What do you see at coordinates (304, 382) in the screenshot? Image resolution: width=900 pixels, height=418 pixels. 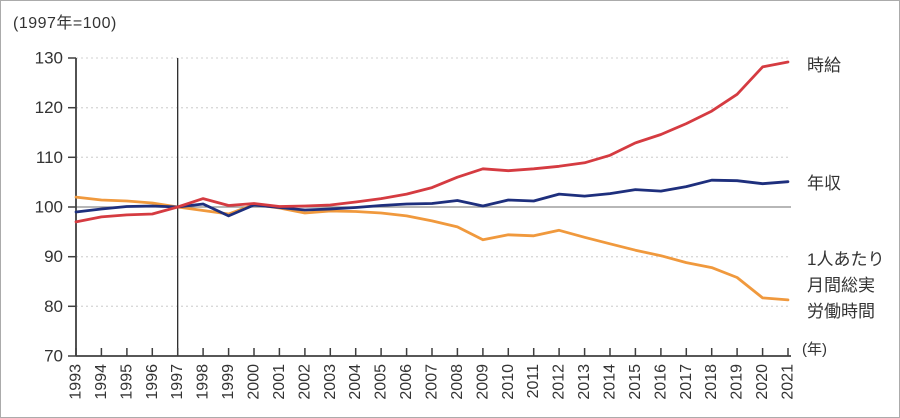 I see `svg-text: 2002` at bounding box center [304, 382].